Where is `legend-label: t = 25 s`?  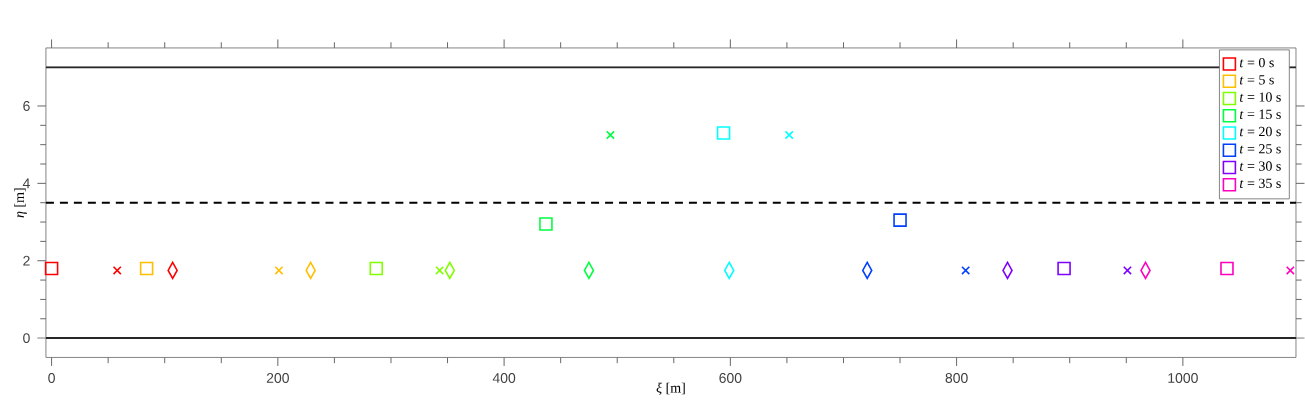 legend-label: t = 25 s is located at coordinates (1260, 148).